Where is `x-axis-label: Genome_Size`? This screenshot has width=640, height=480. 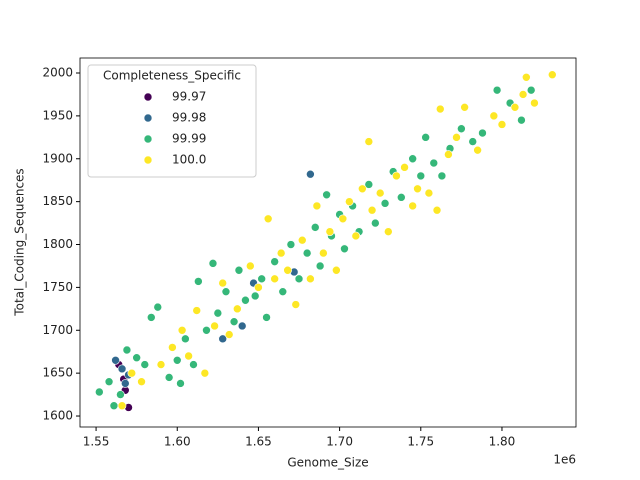 x-axis-label: Genome_Size is located at coordinates (327, 463).